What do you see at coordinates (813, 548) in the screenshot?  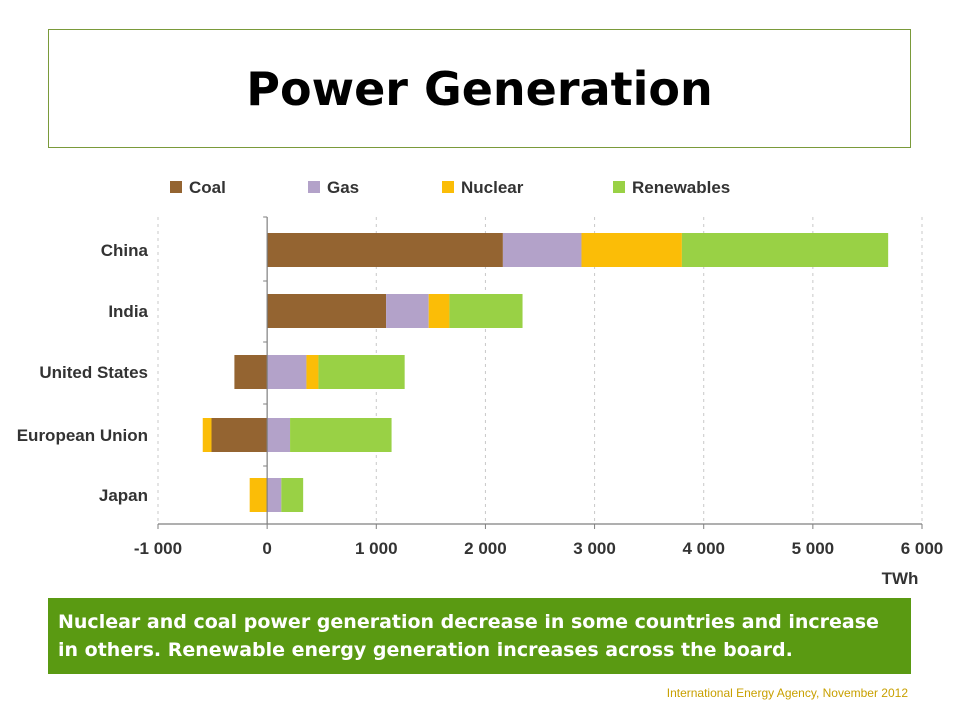 I see `x-tick-label: 5 000` at bounding box center [813, 548].